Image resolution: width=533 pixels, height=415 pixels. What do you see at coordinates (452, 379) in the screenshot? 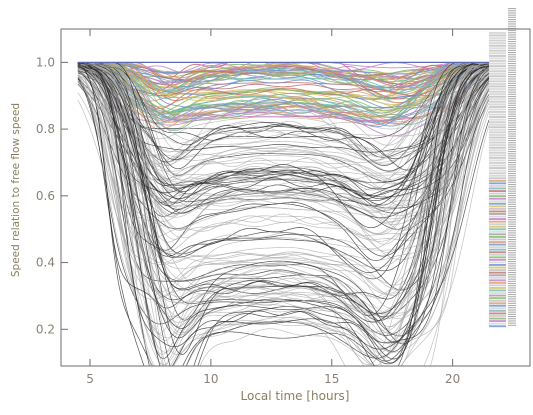
I see `x-tick-label: 20` at bounding box center [452, 379].